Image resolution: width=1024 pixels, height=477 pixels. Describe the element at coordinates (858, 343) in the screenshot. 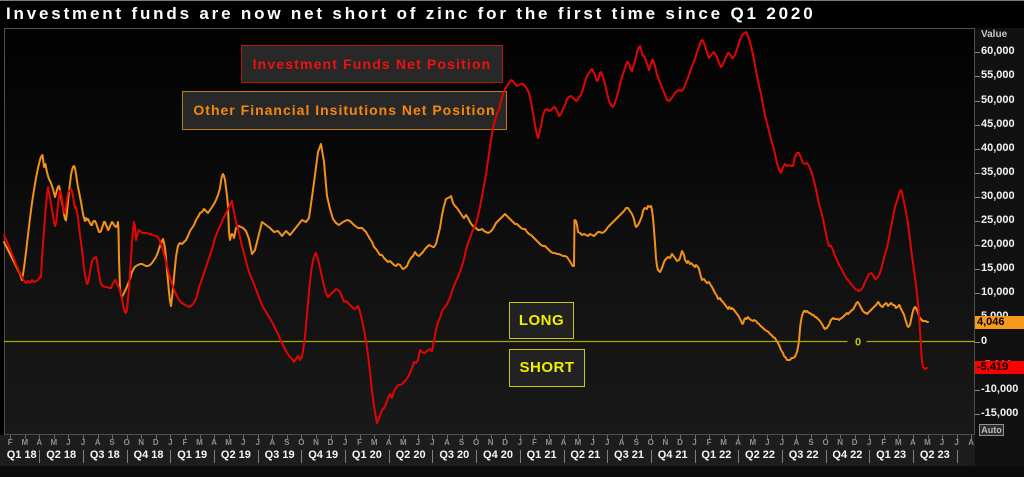

I see `svg-text: 0` at that location.